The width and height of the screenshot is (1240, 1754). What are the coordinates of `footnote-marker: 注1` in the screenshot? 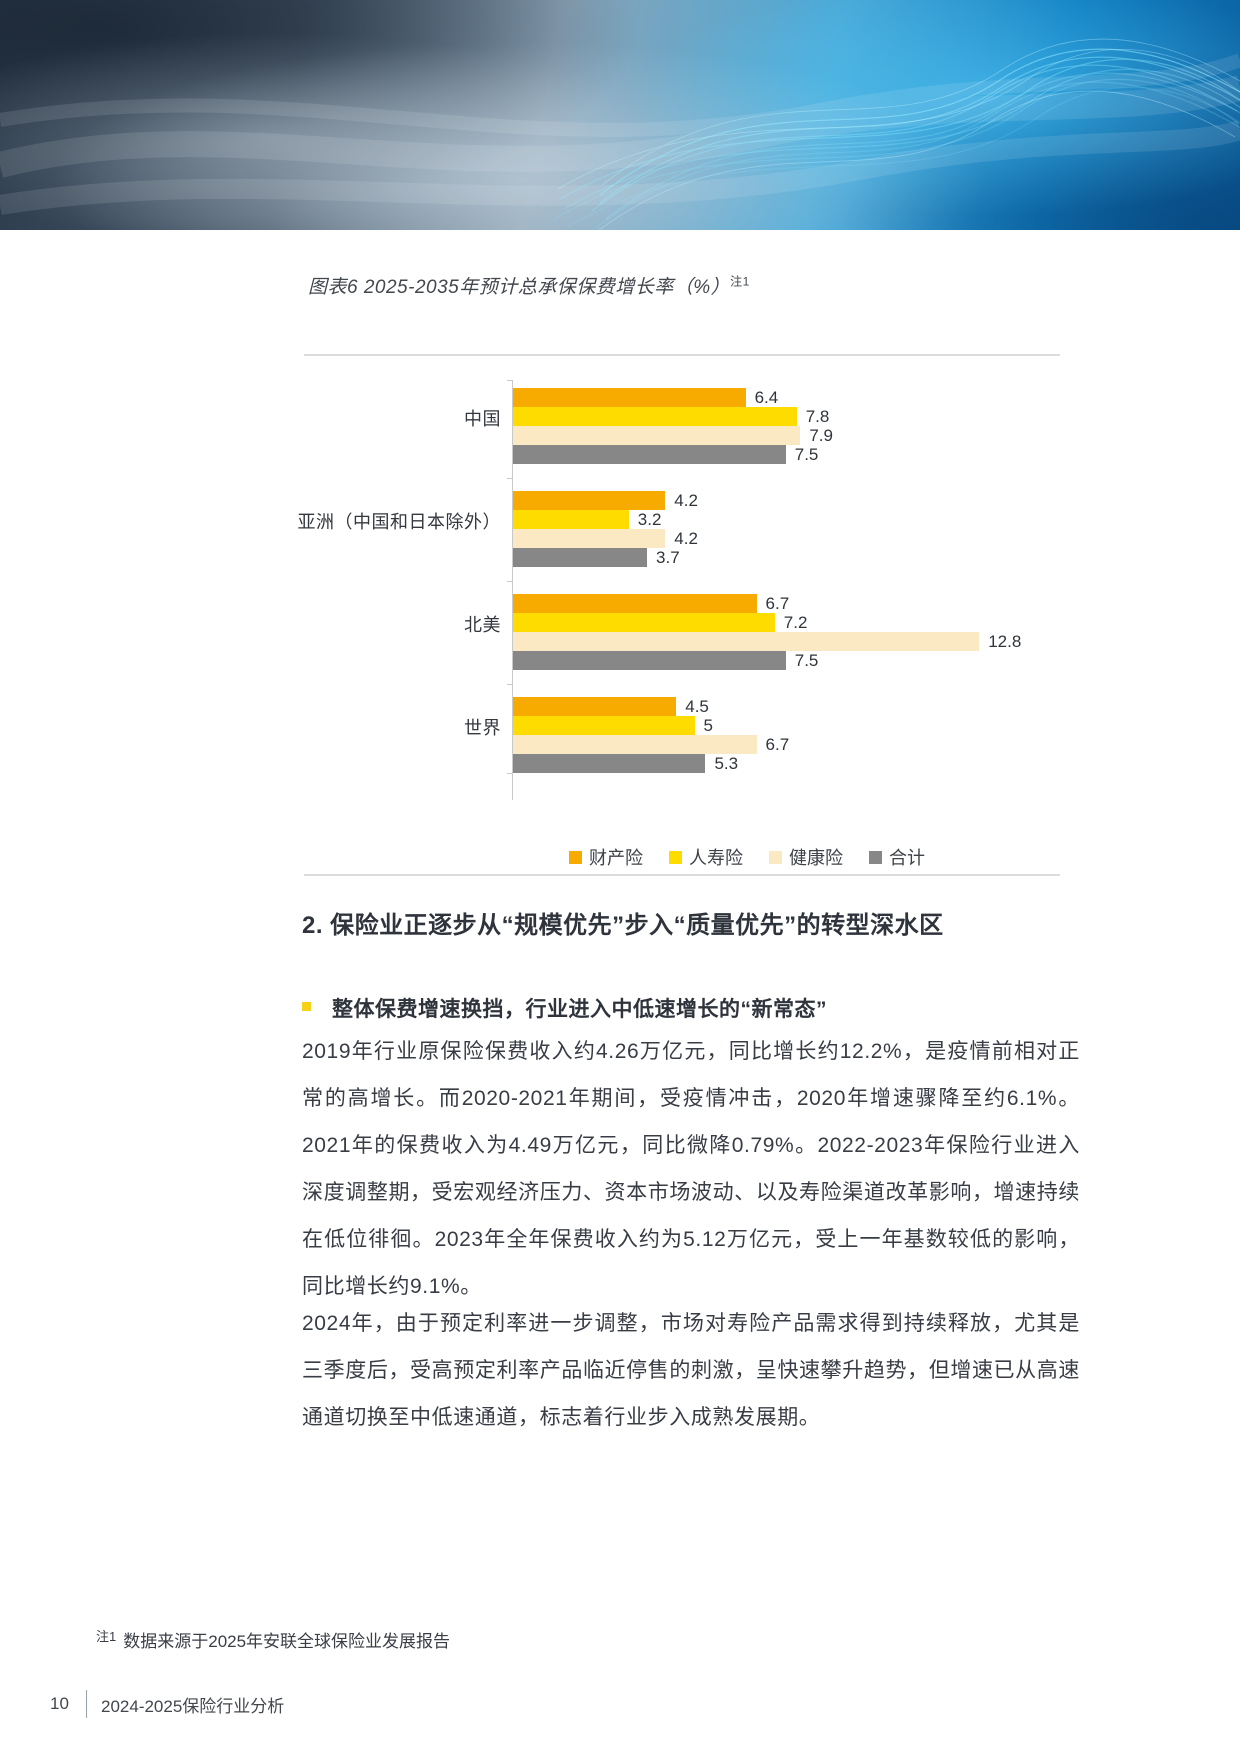 It's located at (106, 1636).